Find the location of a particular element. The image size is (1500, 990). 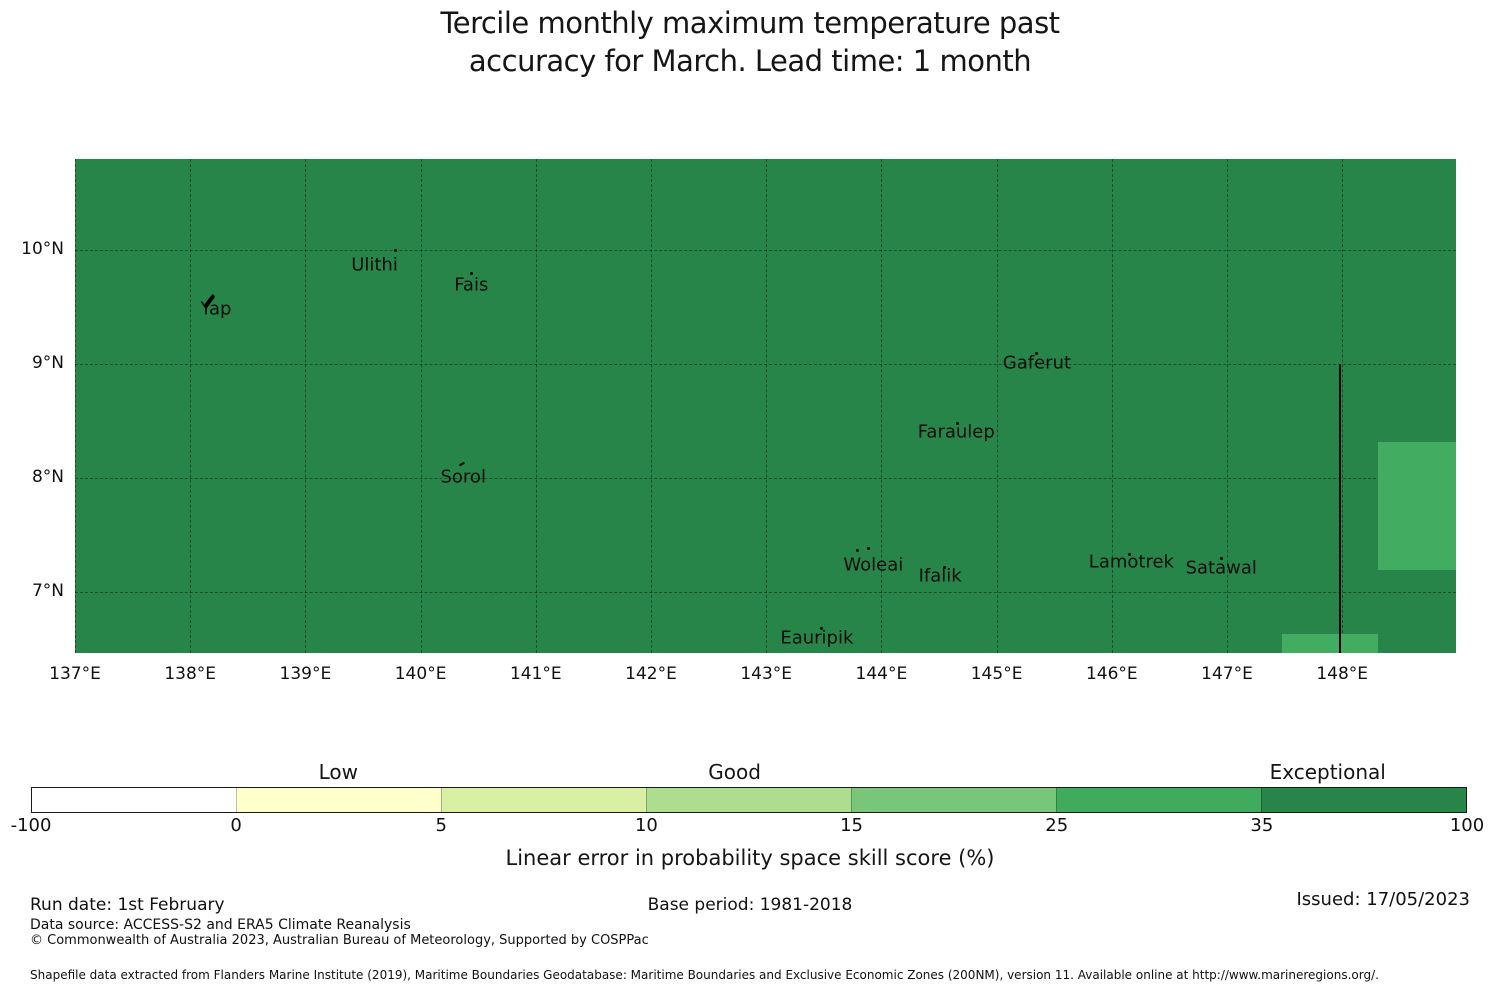

colorbar-category-labels: Low Good Exceptional is located at coordinates (750, 774).